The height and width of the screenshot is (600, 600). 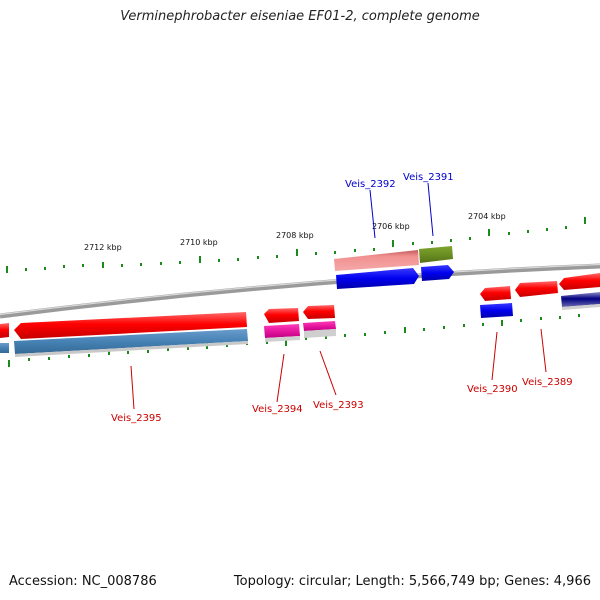 I want to click on tick-label-2712: 2712 kbp, so click(x=103, y=247).